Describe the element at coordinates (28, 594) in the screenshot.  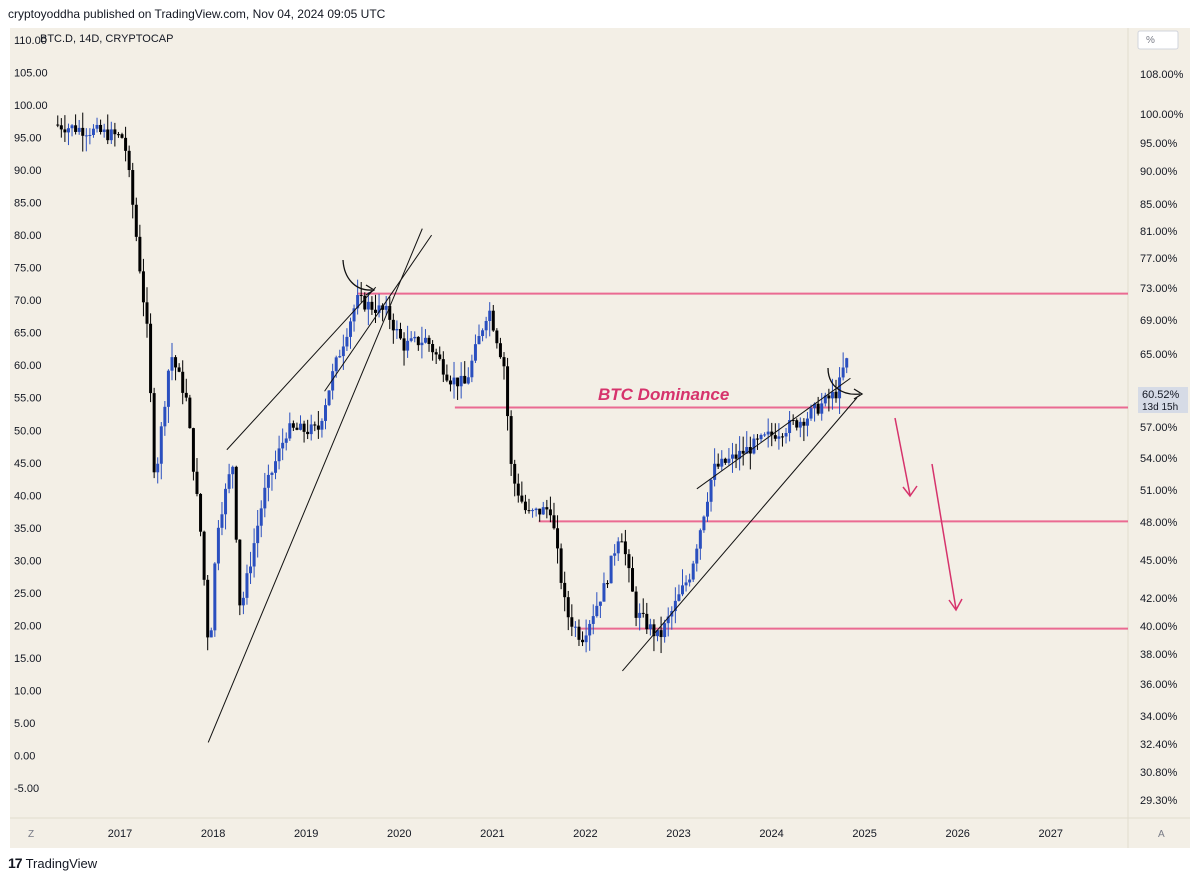
I see `left-axis-tick: 25.00` at that location.